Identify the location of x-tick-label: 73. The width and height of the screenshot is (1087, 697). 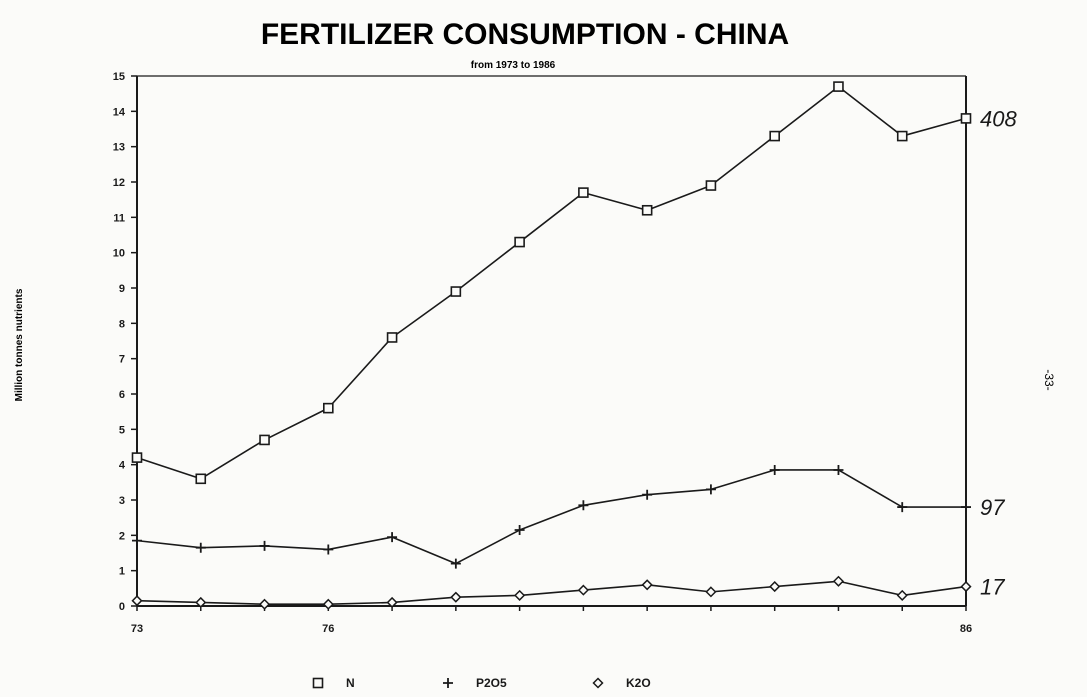
(137, 629).